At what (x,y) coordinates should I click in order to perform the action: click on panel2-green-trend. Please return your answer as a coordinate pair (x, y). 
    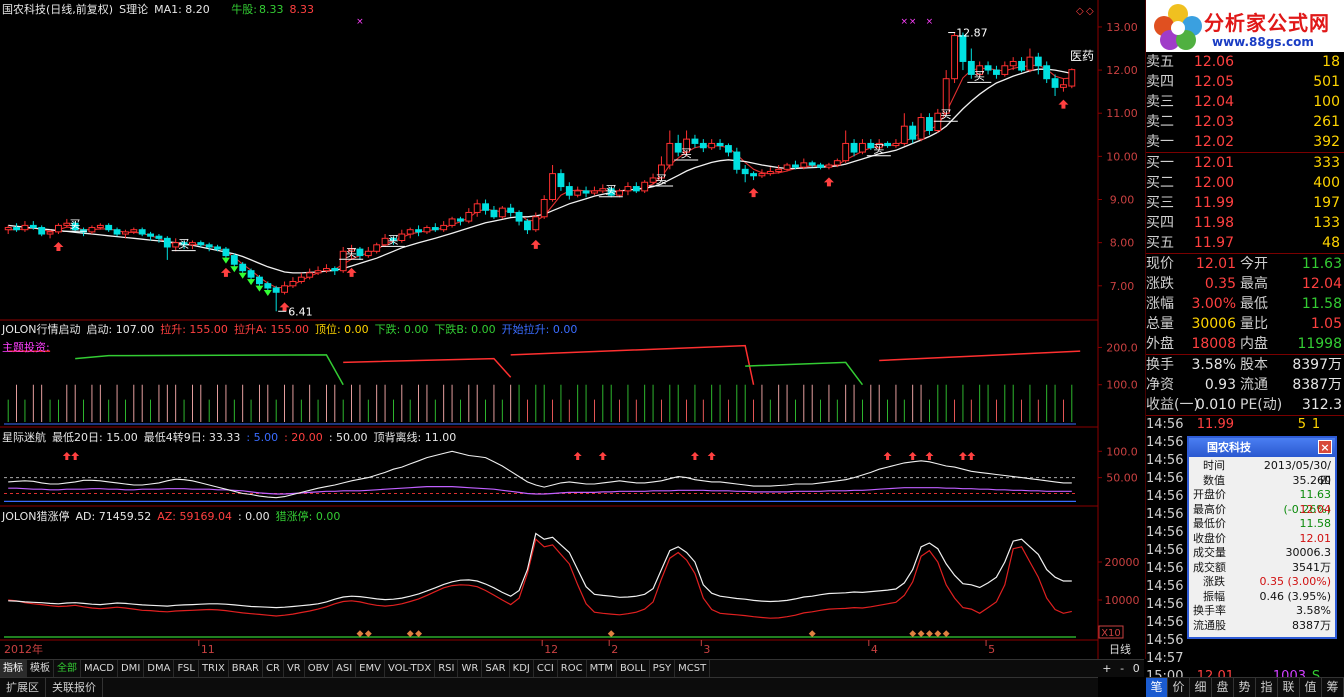
    Looking at the image, I should click on (804, 373).